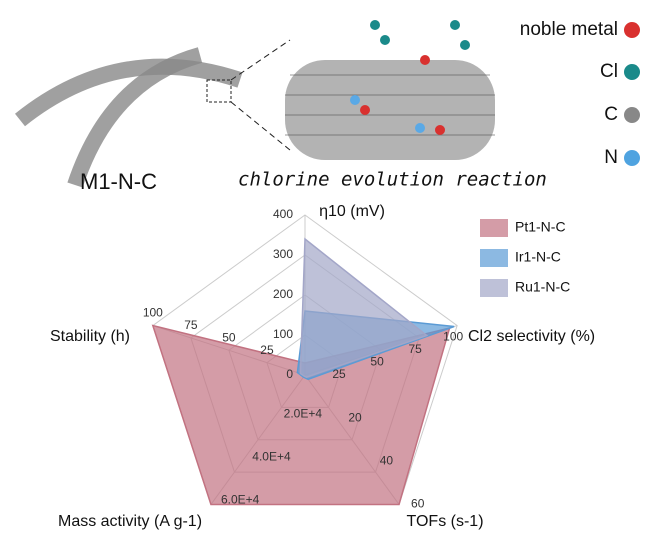 The image size is (662, 545). Describe the element at coordinates (118, 181) in the screenshot. I see `material-label: M1-N-C` at that location.